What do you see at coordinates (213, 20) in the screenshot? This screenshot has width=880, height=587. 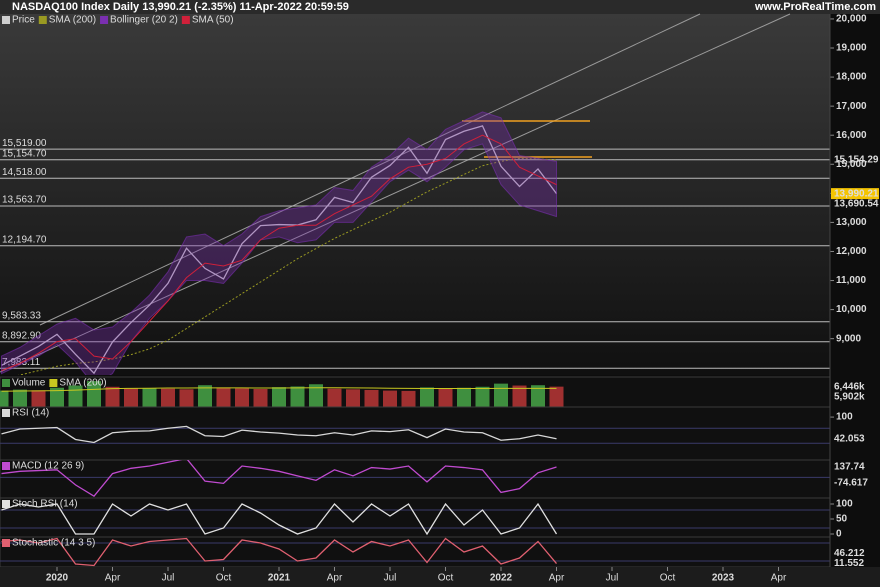 I see `legend-label: SMA (50)` at bounding box center [213, 20].